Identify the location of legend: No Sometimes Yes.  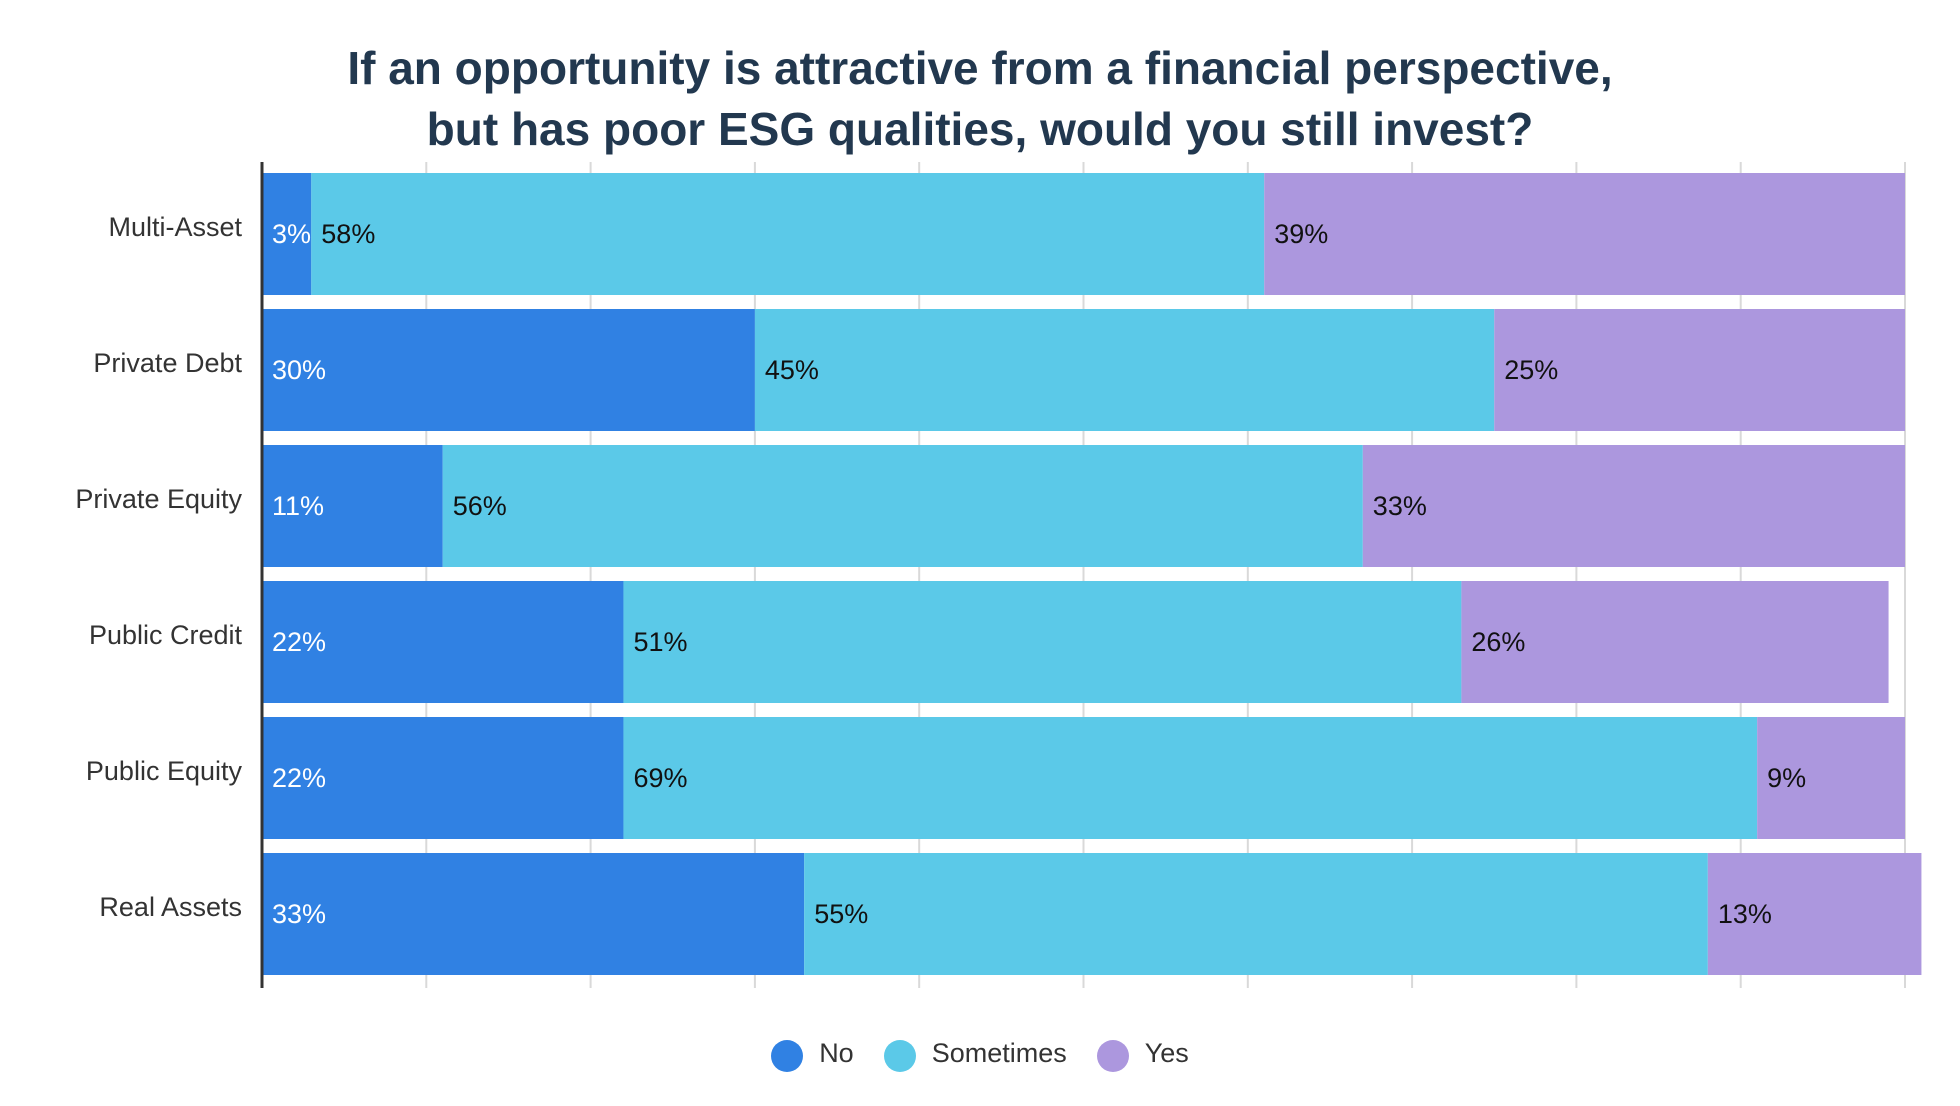
(980, 1053).